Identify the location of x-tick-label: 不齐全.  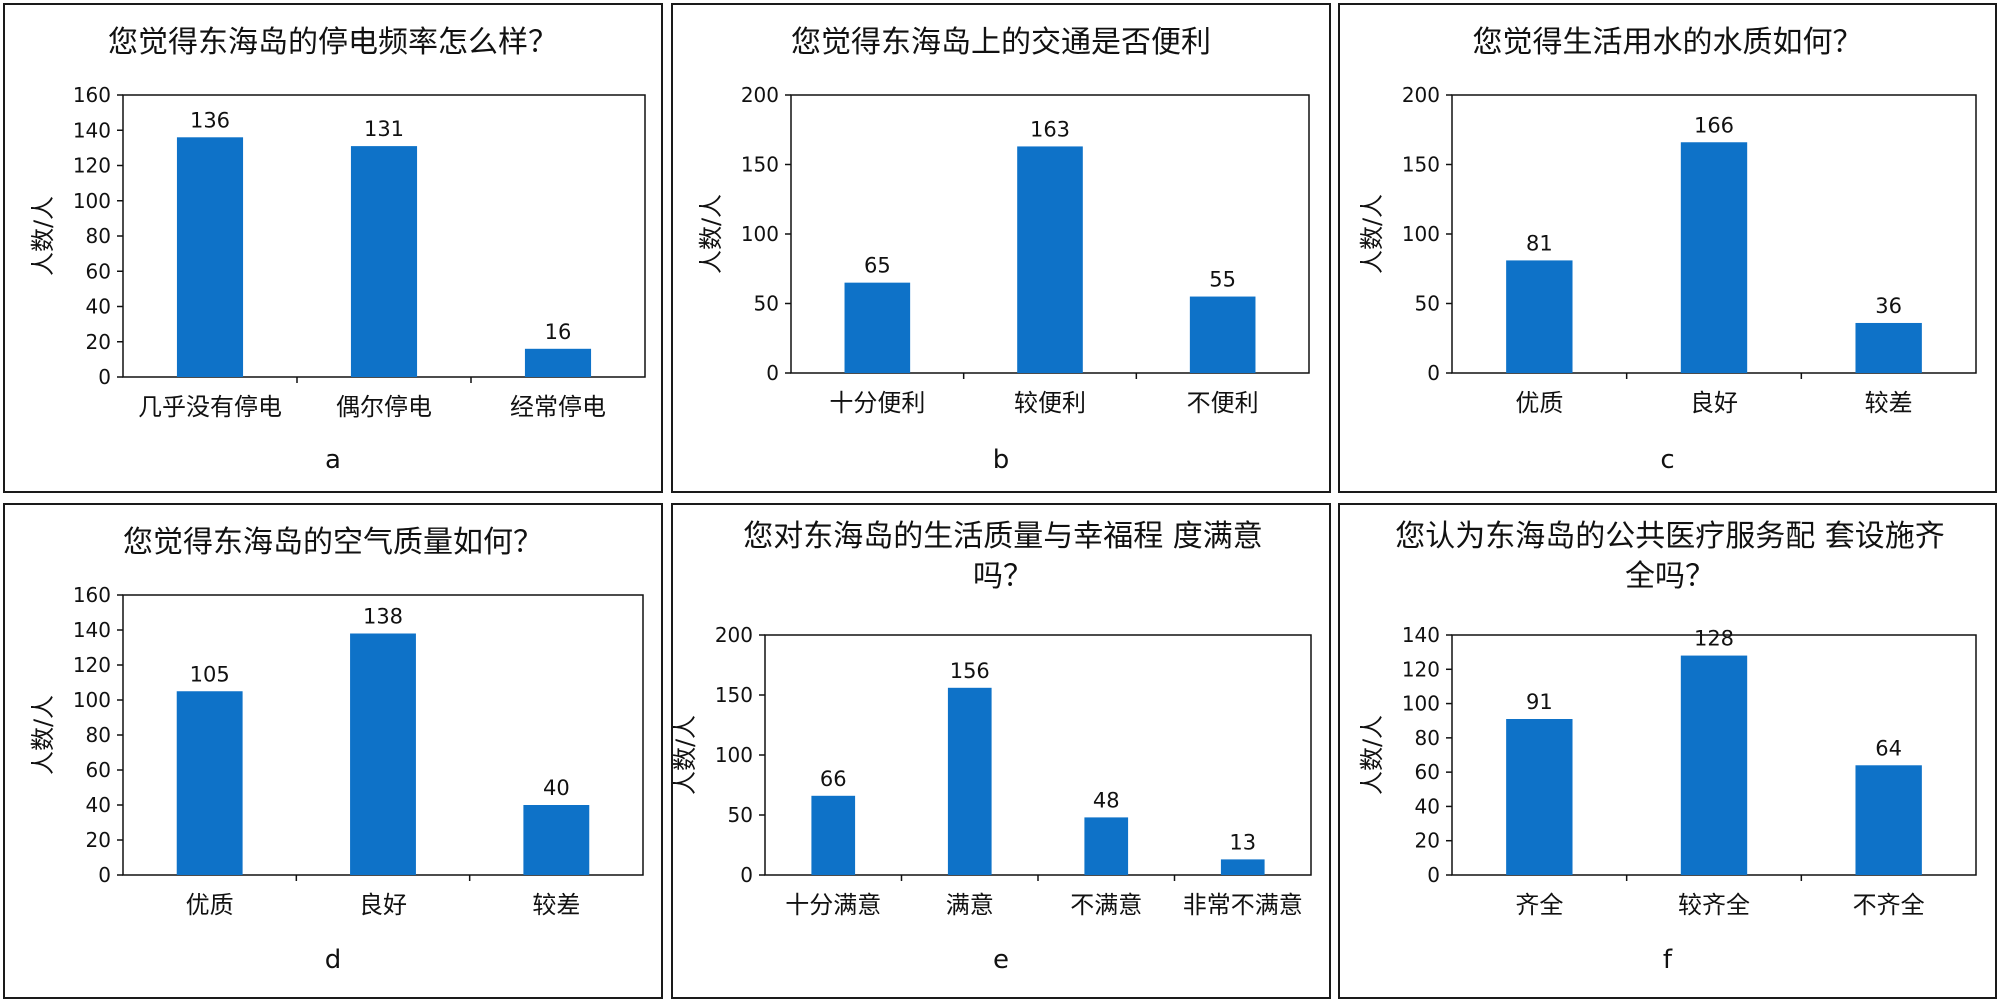
(1889, 905).